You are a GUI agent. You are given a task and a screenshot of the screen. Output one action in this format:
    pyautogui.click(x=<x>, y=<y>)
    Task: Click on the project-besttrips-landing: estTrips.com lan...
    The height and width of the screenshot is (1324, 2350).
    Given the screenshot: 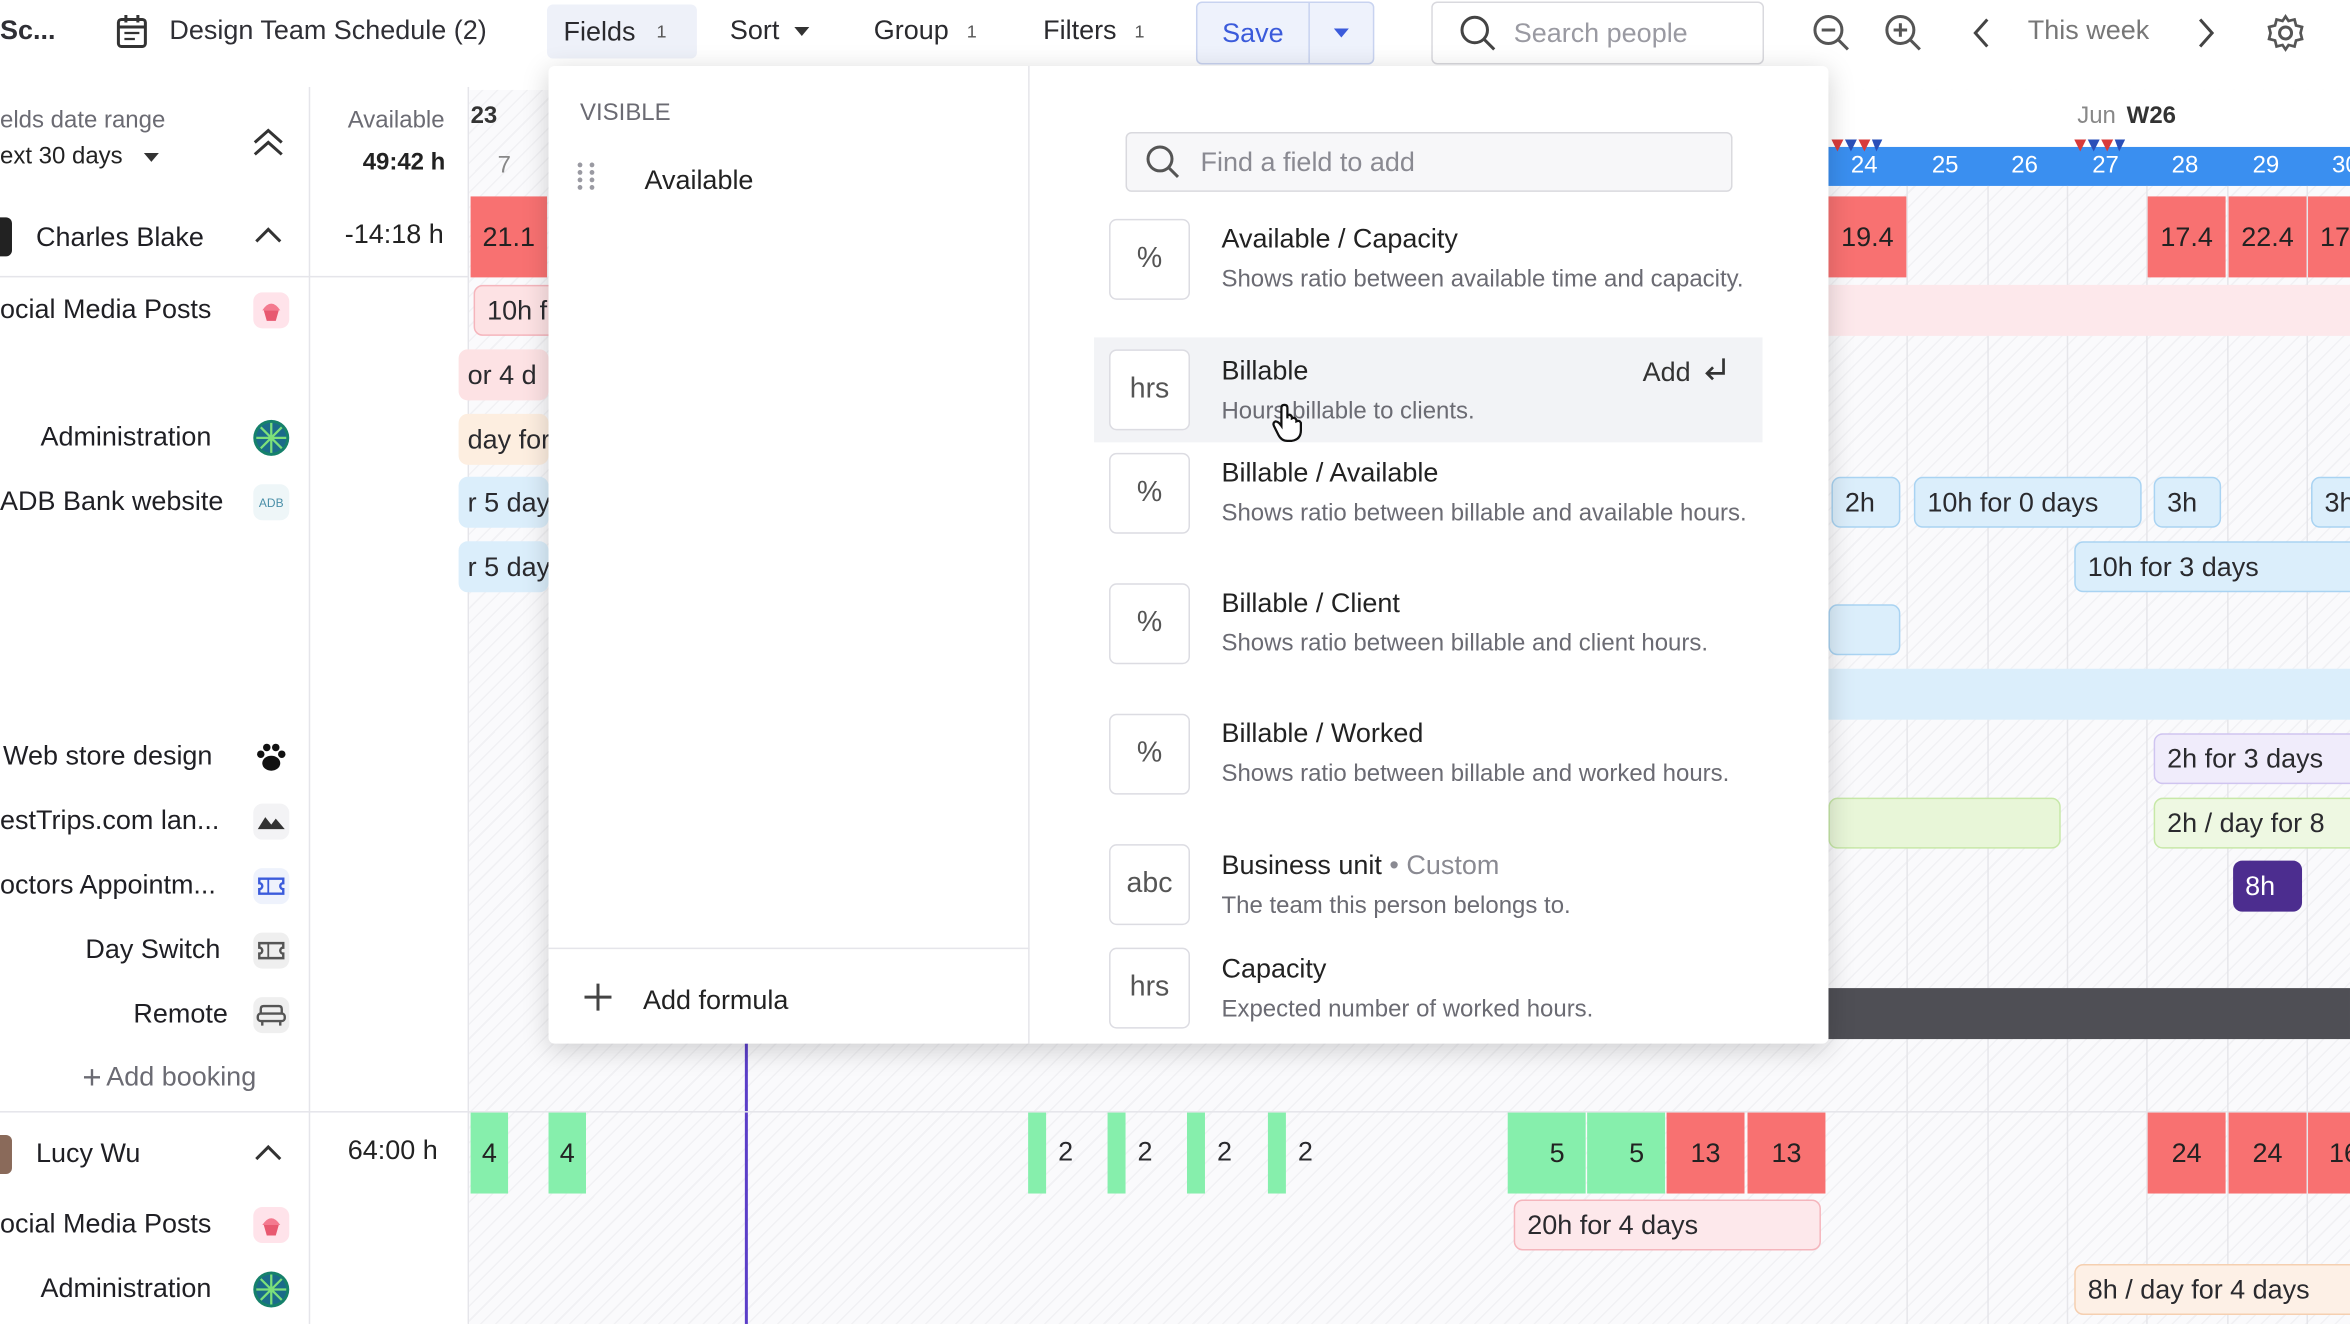 What is the action you would take?
    pyautogui.click(x=110, y=820)
    